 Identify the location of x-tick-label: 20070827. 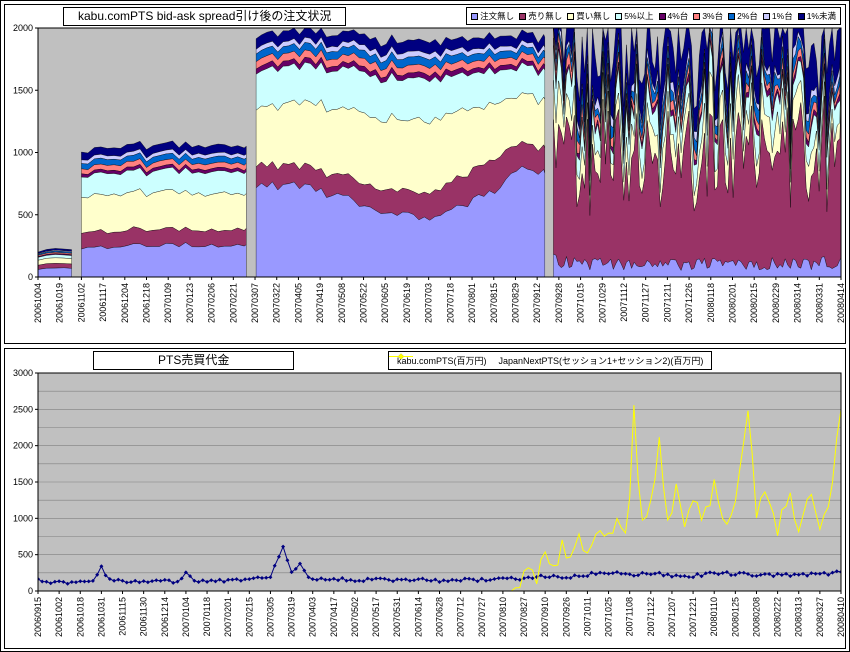
(524, 617).